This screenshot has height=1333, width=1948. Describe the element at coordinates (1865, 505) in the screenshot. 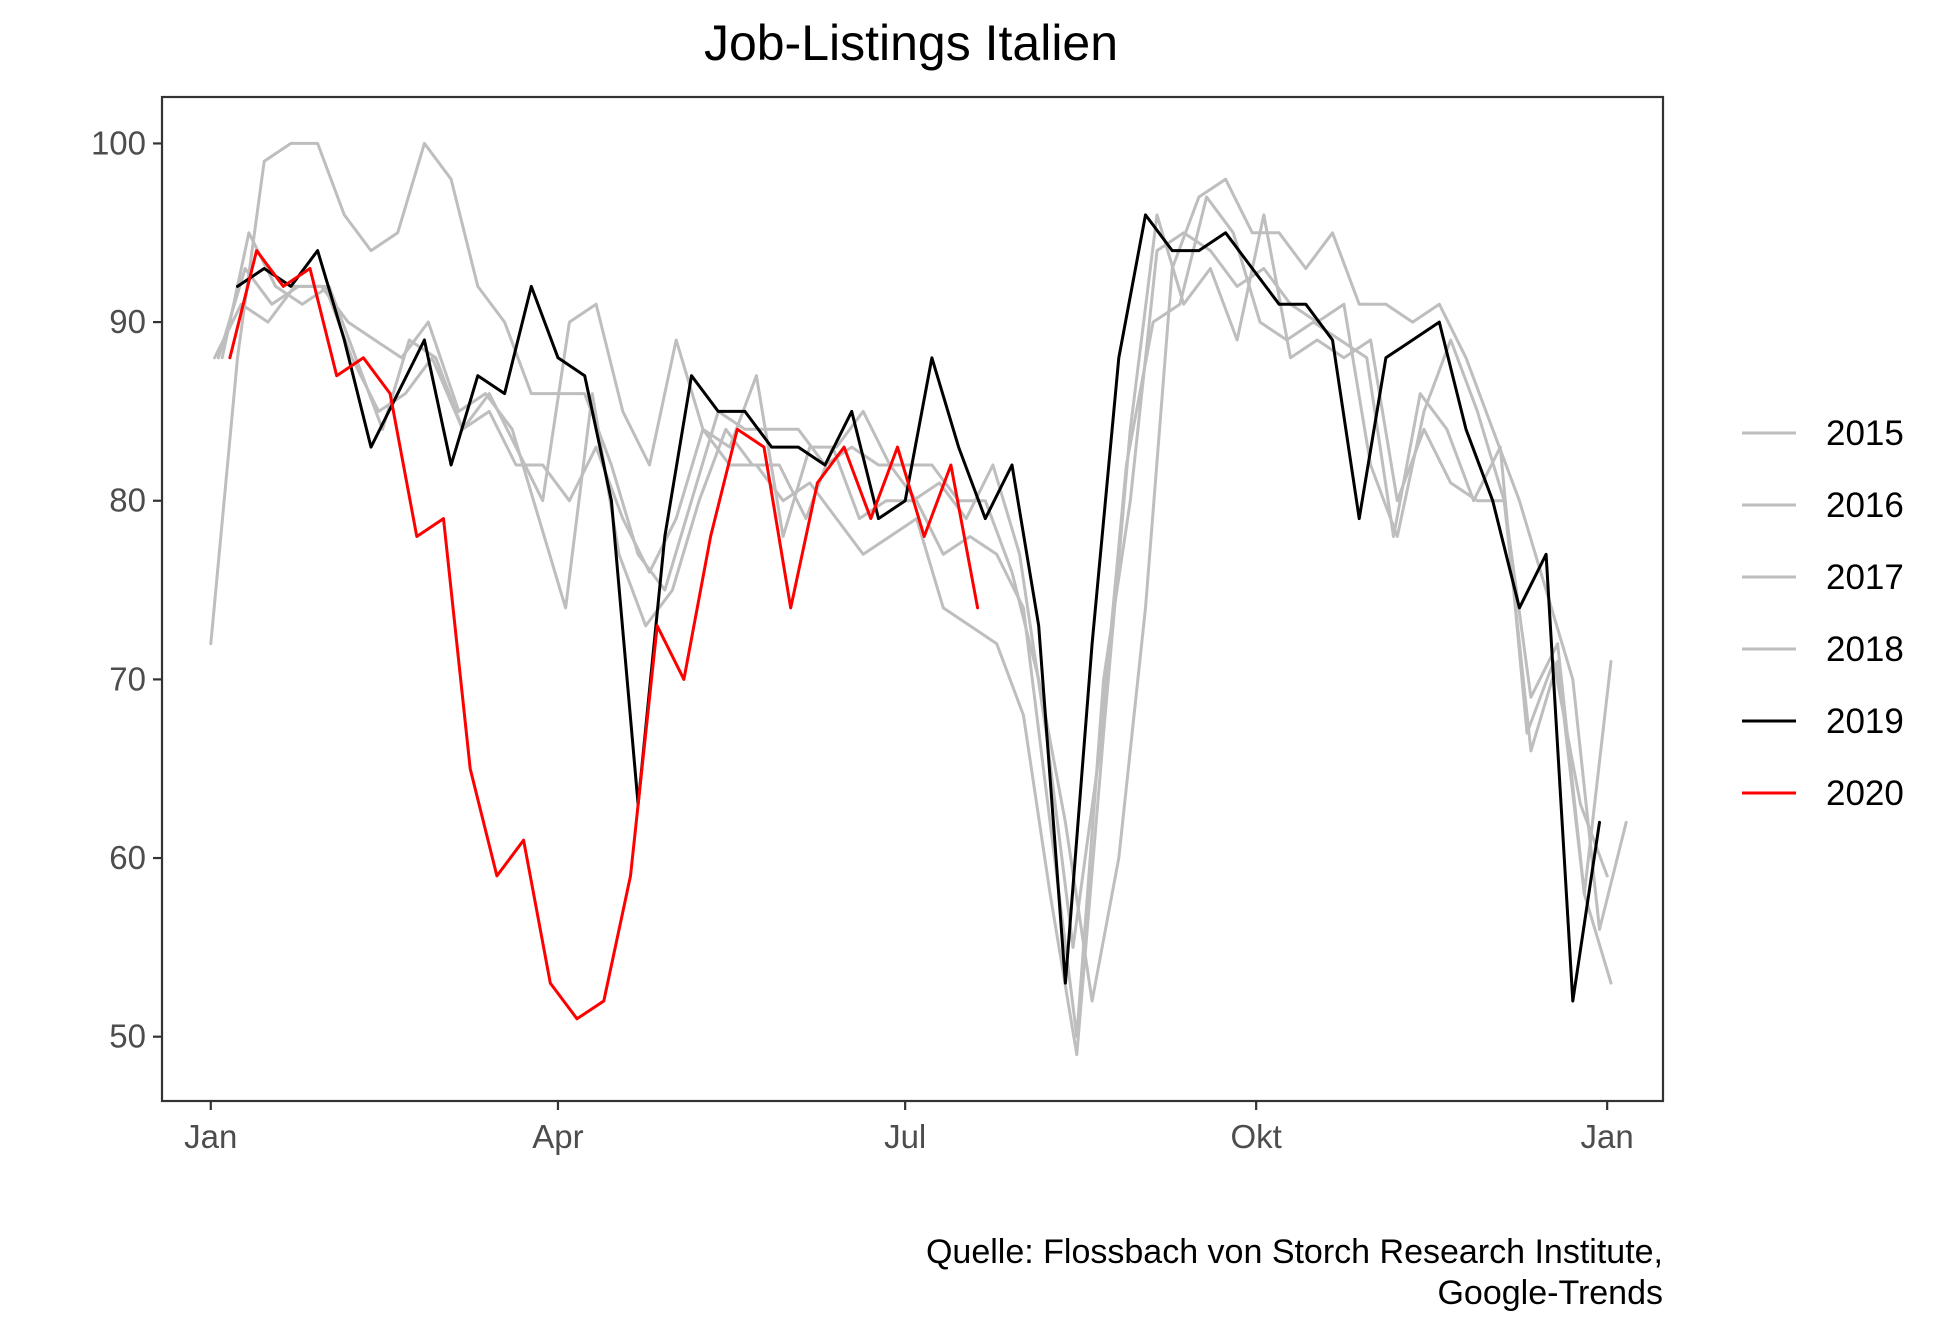

I see `legend-label-2016: 2016` at that location.